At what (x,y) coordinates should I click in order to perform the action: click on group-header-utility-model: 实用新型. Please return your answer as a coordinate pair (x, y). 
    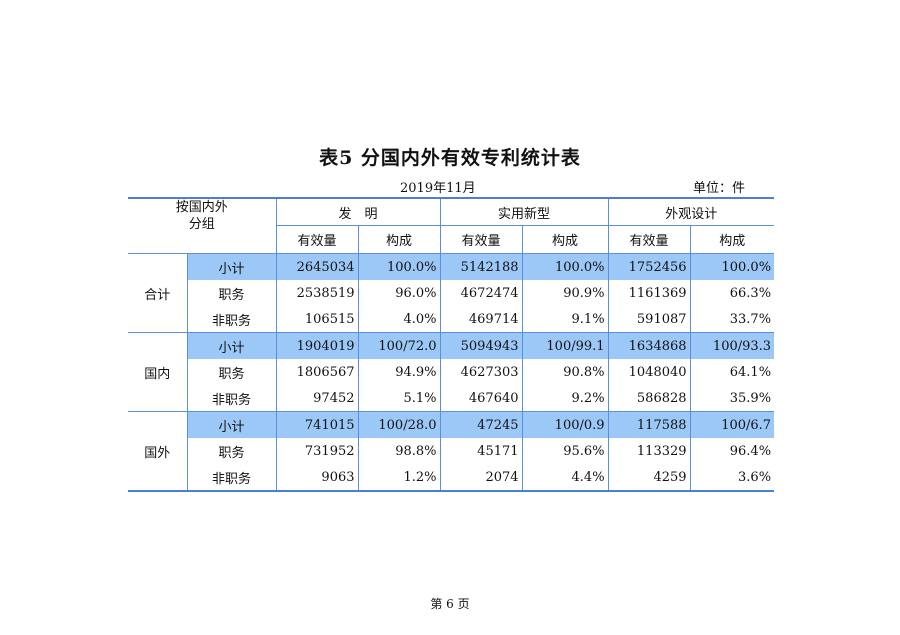
    Looking at the image, I should click on (524, 211).